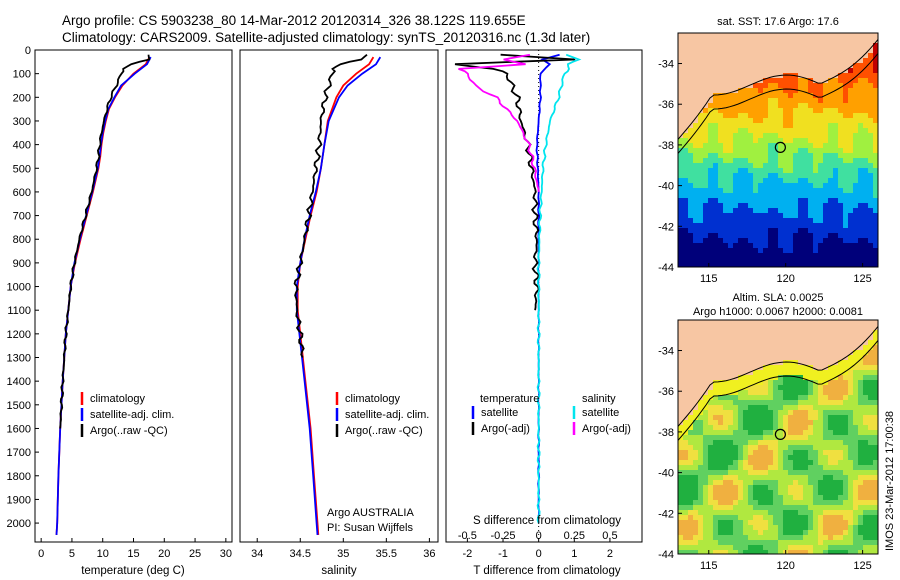 Image resolution: width=900 pixels, height=580 pixels. I want to click on map-y-tick-label: -38, so click(666, 433).